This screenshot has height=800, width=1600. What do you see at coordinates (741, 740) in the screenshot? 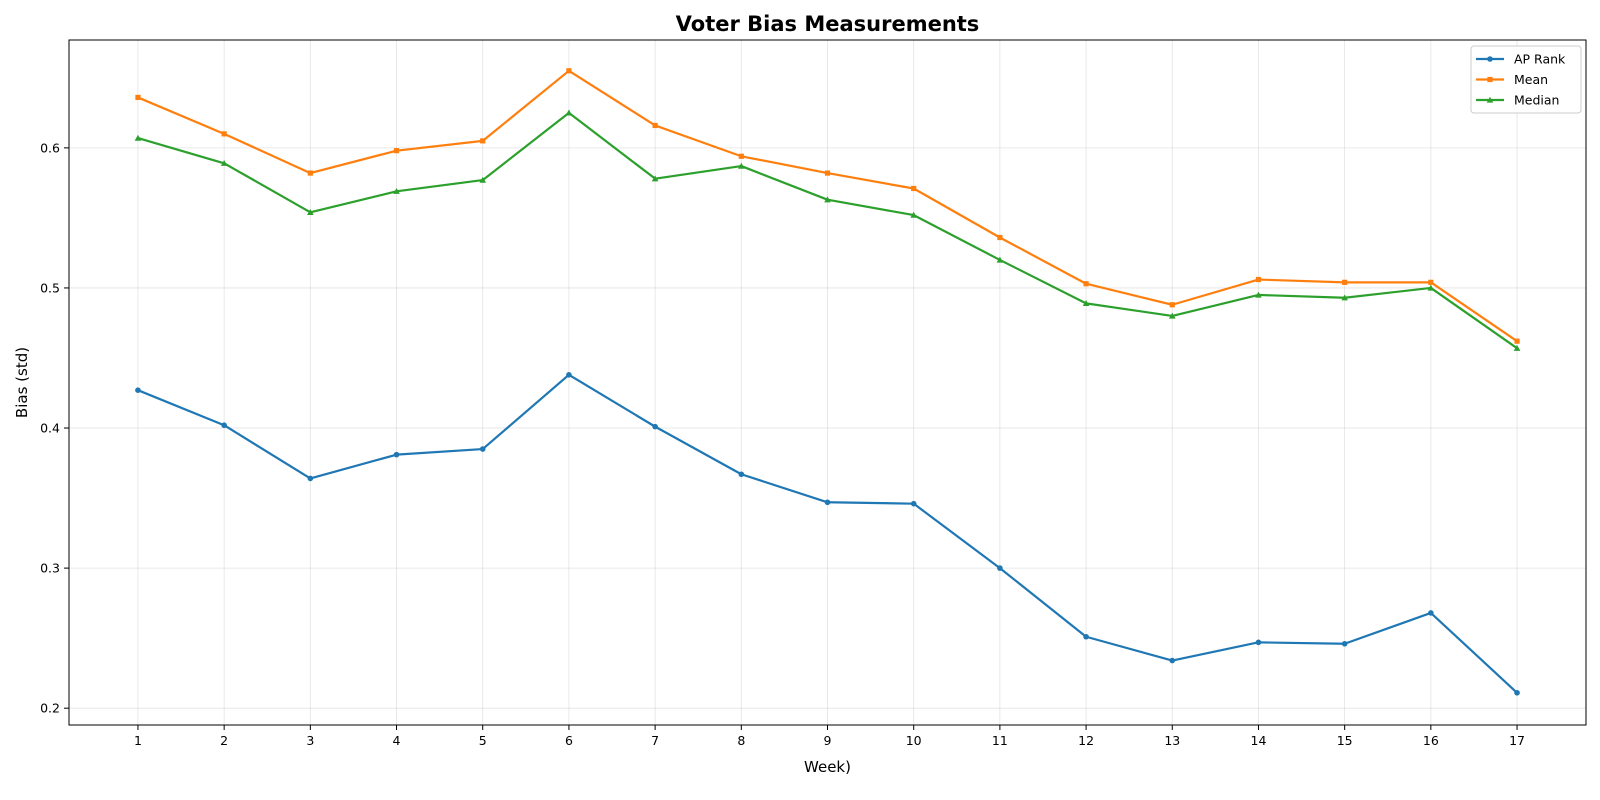
I see `x-tick-label: 8` at bounding box center [741, 740].